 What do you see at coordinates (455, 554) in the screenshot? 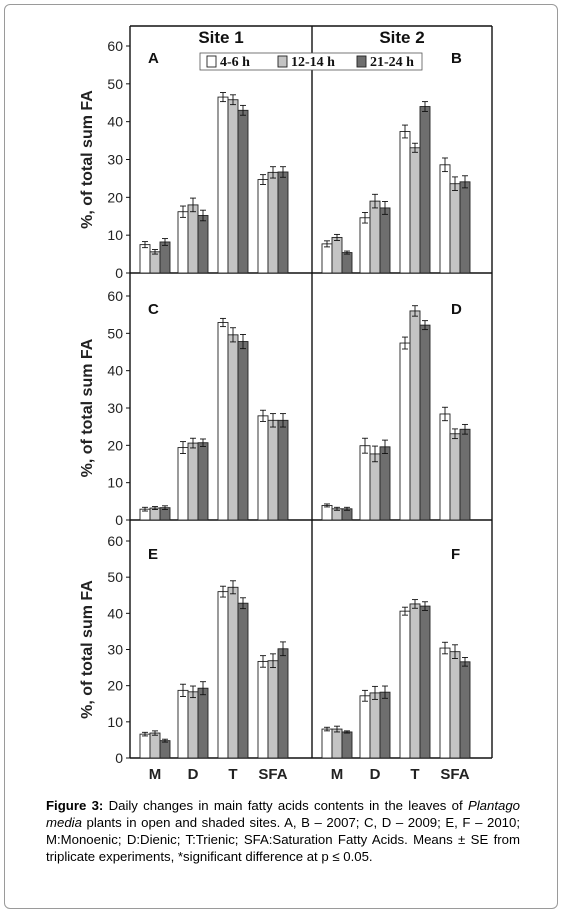
I see `panel-label-F: F` at bounding box center [455, 554].